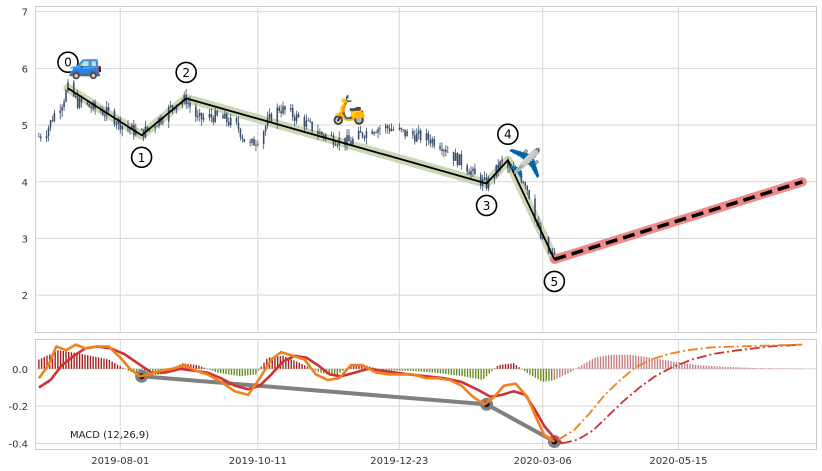  Describe the element at coordinates (85, 64) in the screenshot. I see `car-icon: 🚙` at that location.